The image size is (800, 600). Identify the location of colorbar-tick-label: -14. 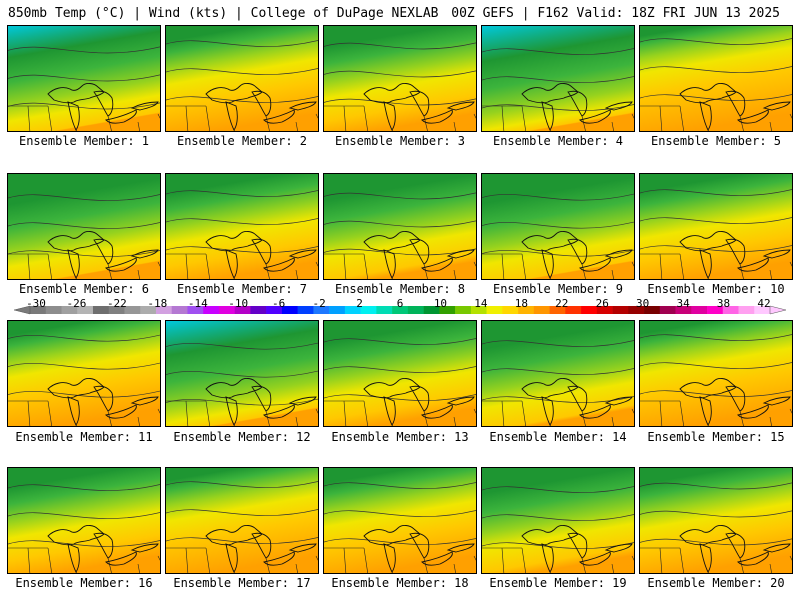
(197, 303).